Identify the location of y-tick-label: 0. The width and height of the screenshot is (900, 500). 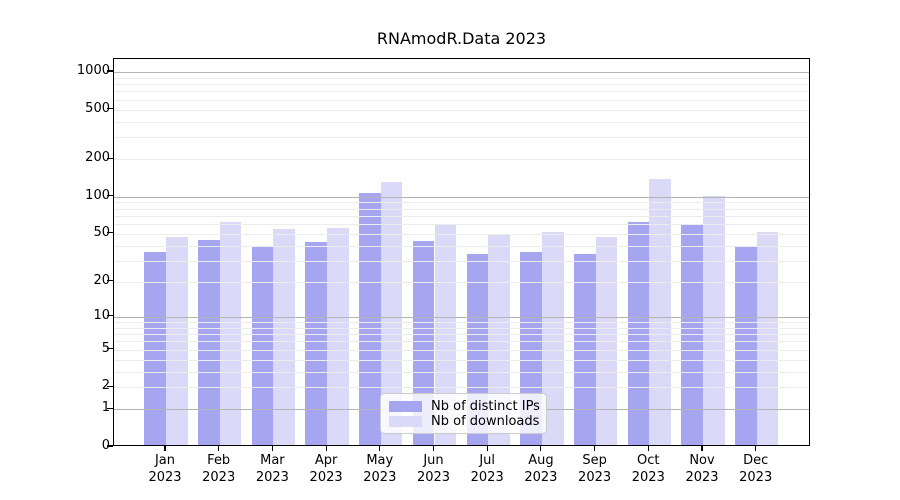
(105, 445).